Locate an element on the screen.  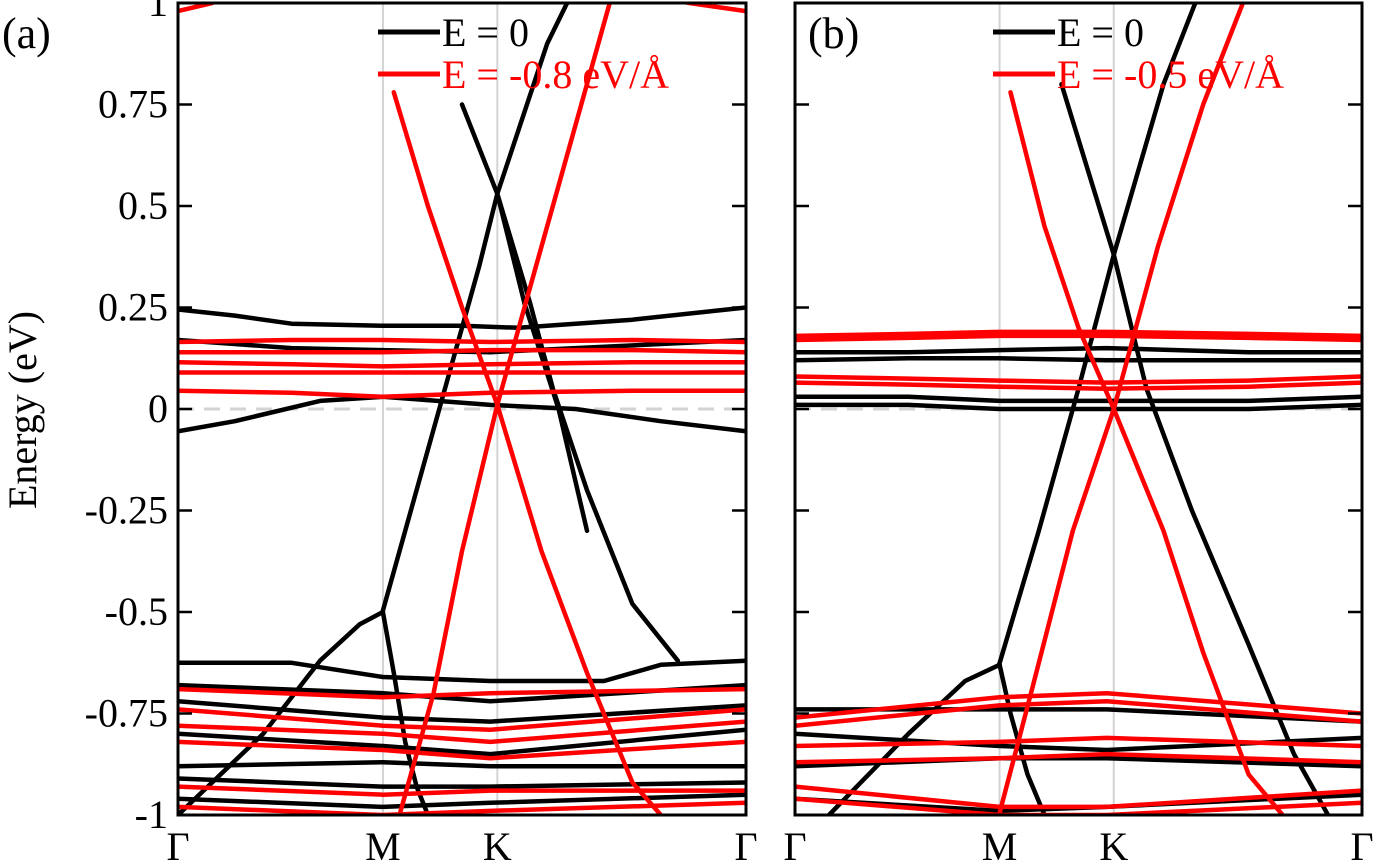
y-tick-label-1: 1 is located at coordinates (158, 12).